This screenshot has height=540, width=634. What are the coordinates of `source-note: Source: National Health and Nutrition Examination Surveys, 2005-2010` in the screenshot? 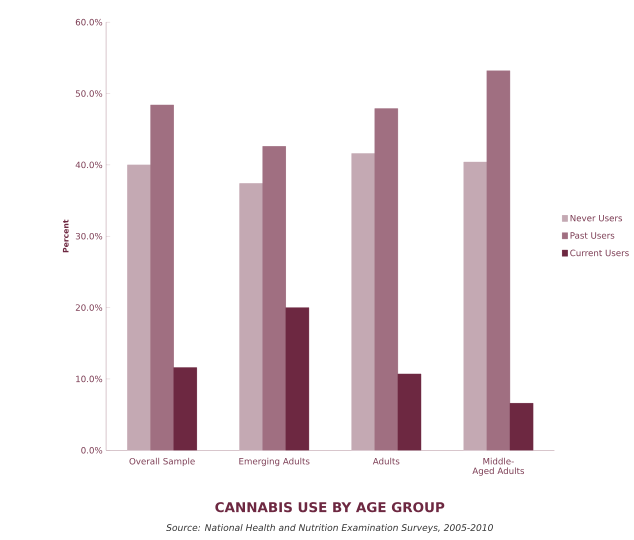 It's located at (329, 528).